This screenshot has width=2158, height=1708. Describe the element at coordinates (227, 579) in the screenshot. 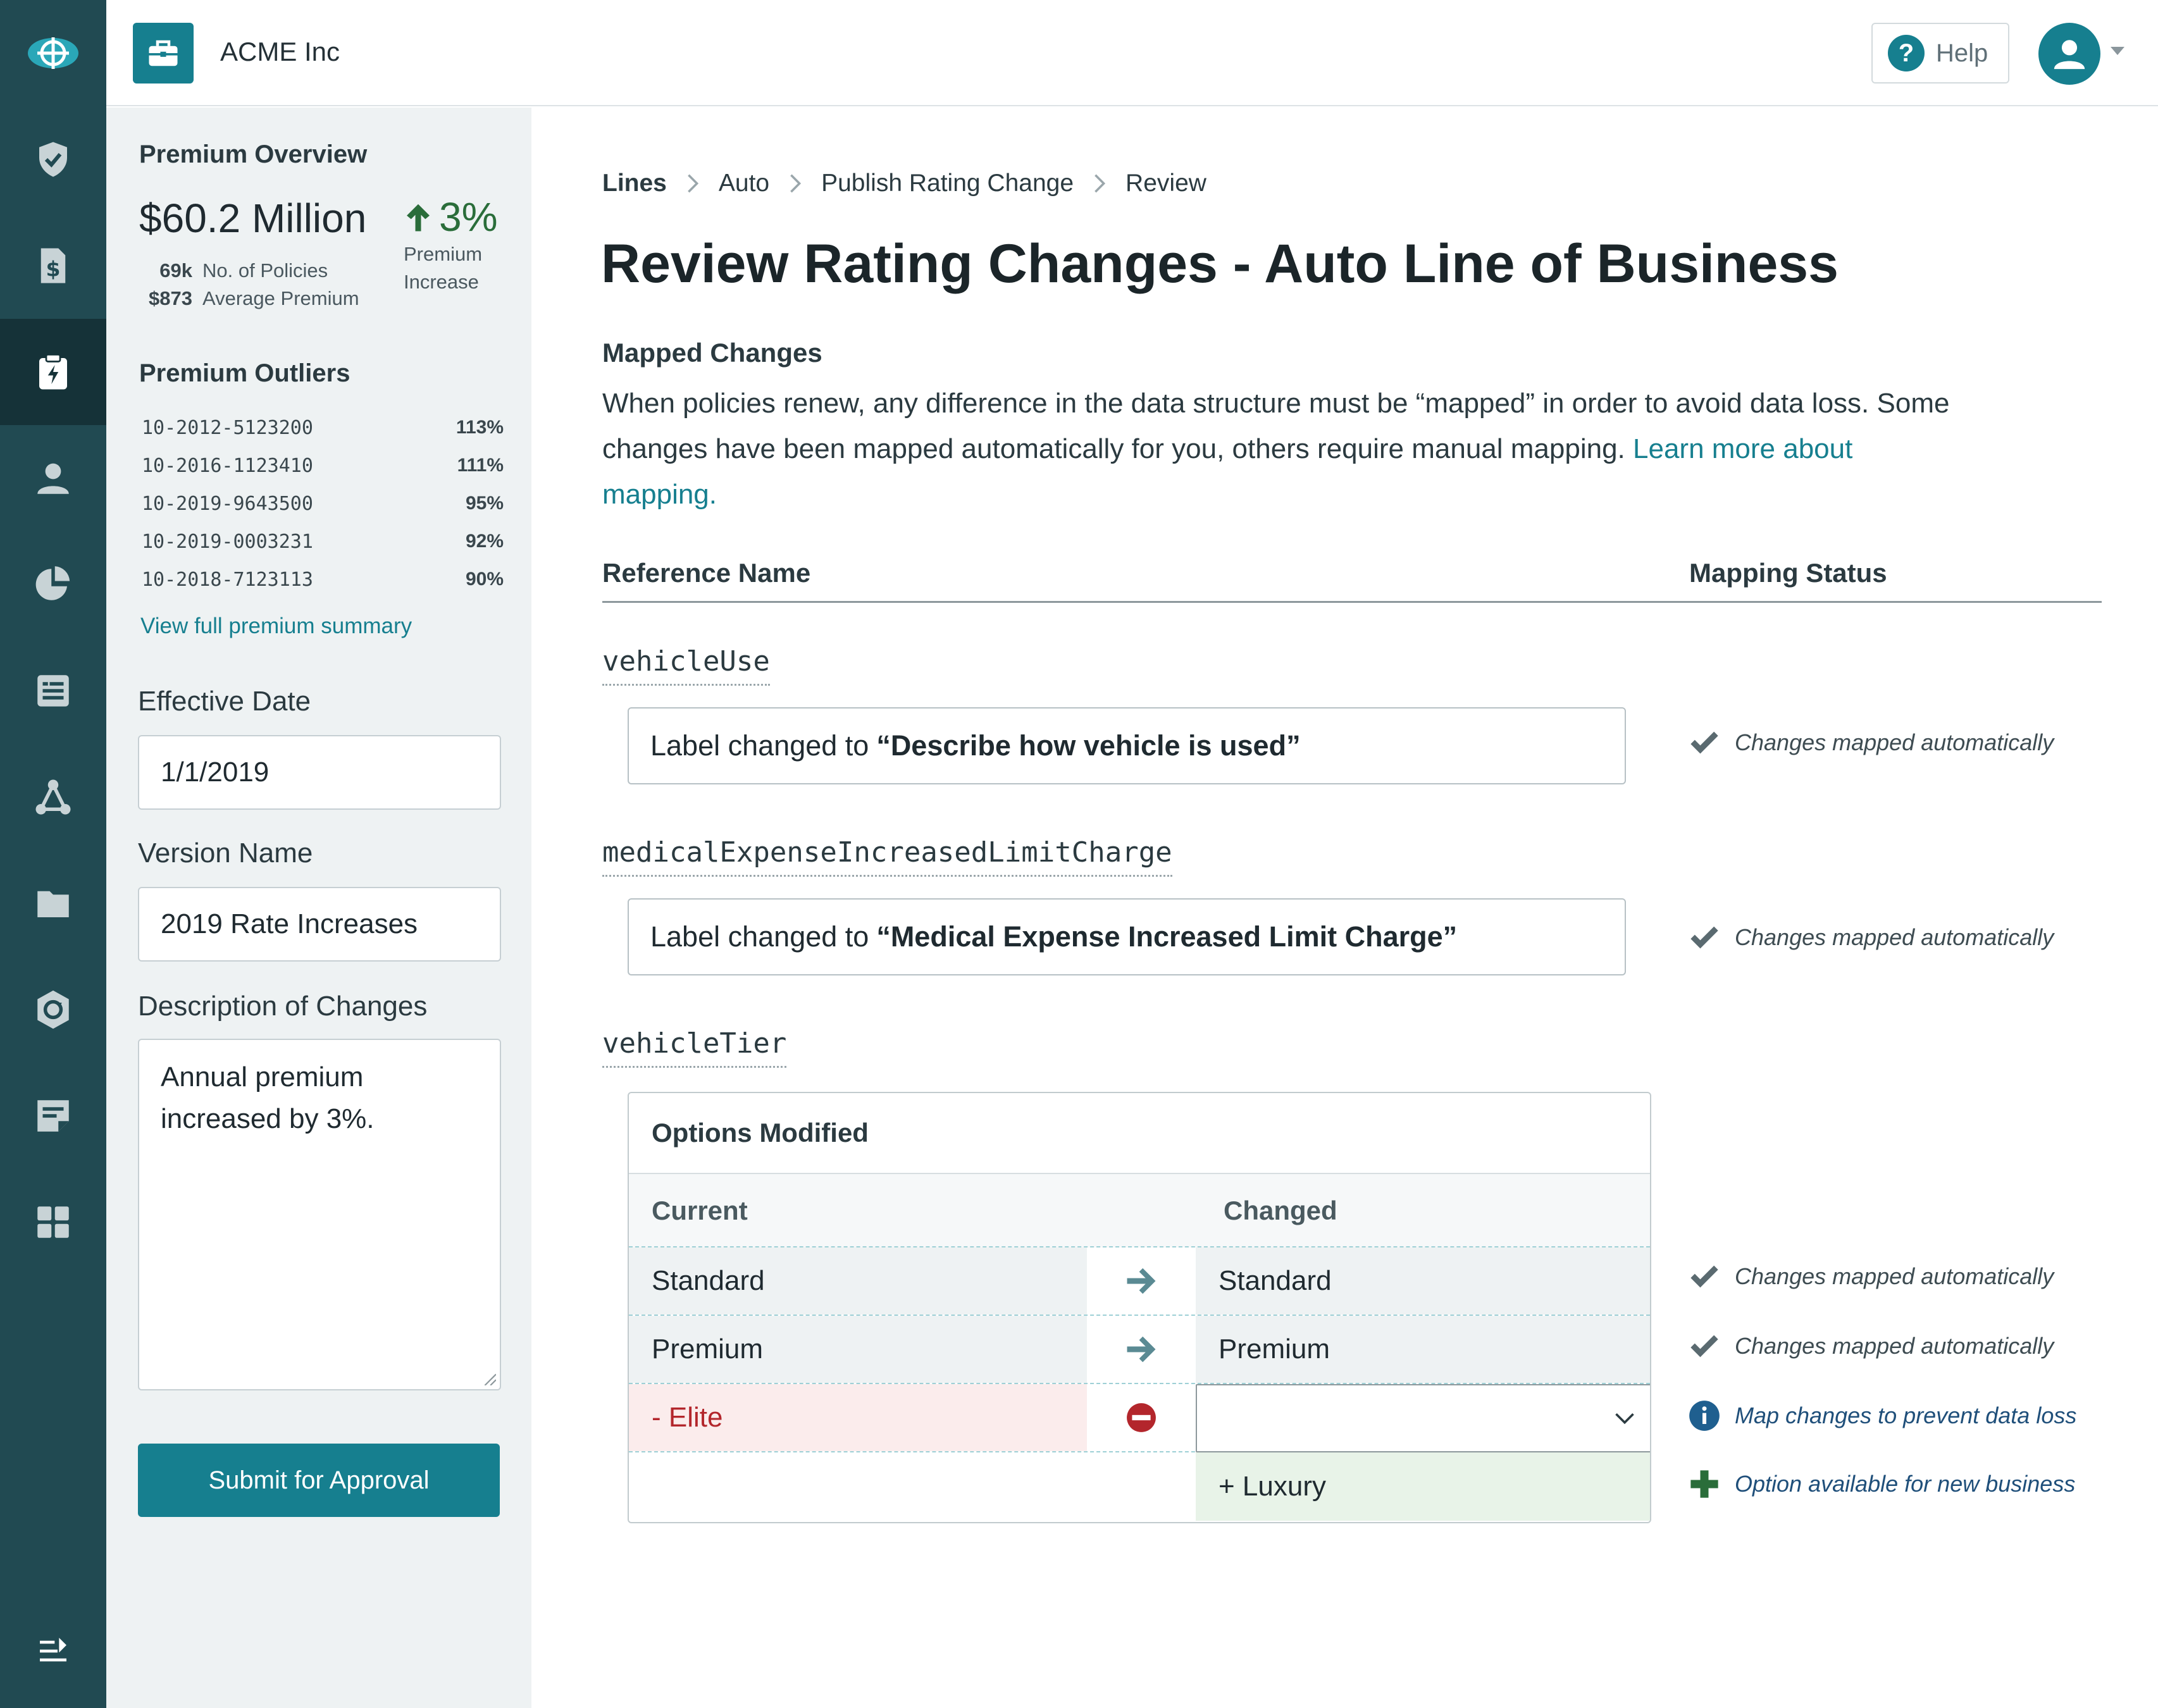

I see `outlier-policy: 10-2018-7123113` at that location.